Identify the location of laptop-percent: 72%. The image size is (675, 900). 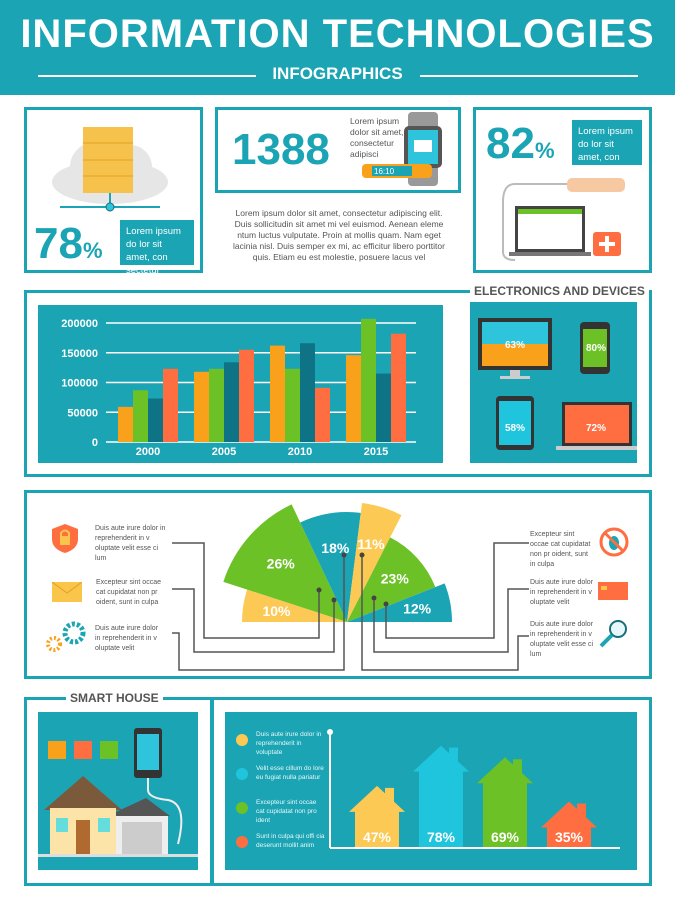
(596, 428).